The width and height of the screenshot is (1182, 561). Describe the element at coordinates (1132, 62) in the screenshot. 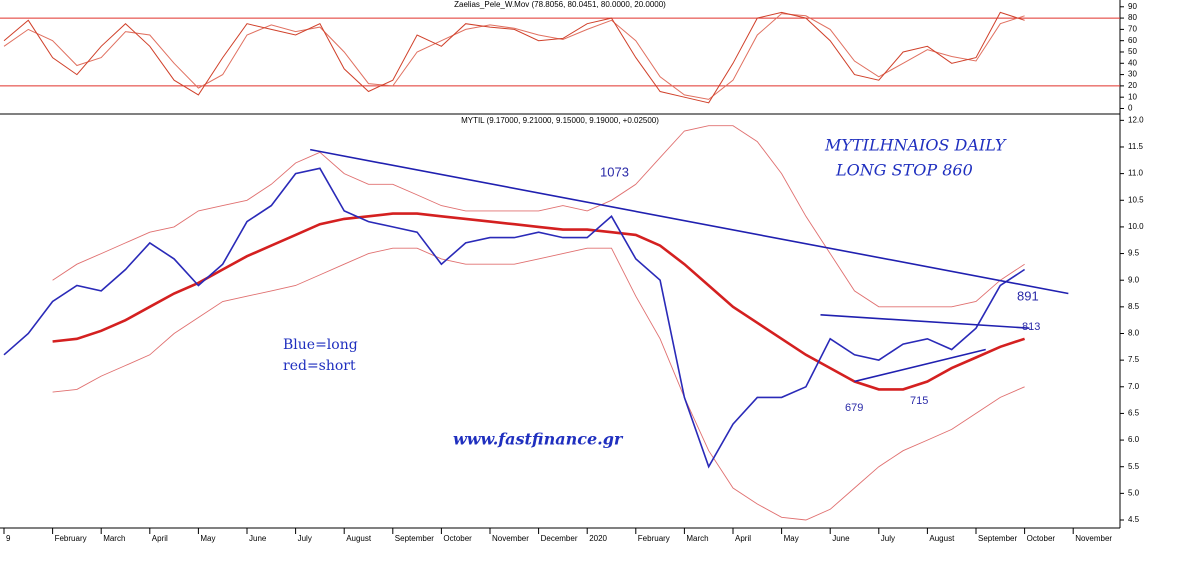

I see `y-tick-label: 40` at that location.